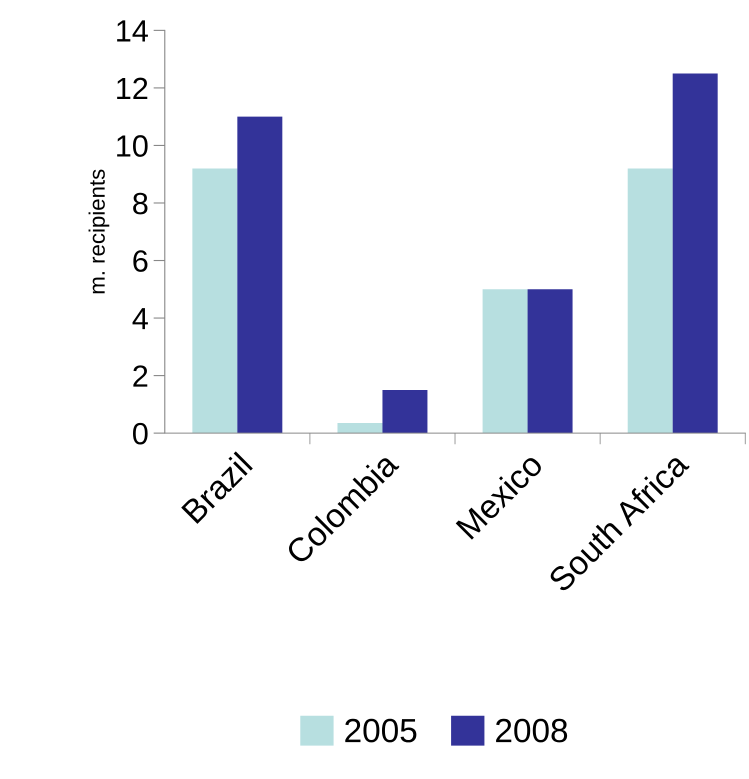 This screenshot has width=749, height=779. What do you see at coordinates (140, 433) in the screenshot?
I see `y-tick-label: 0` at bounding box center [140, 433].